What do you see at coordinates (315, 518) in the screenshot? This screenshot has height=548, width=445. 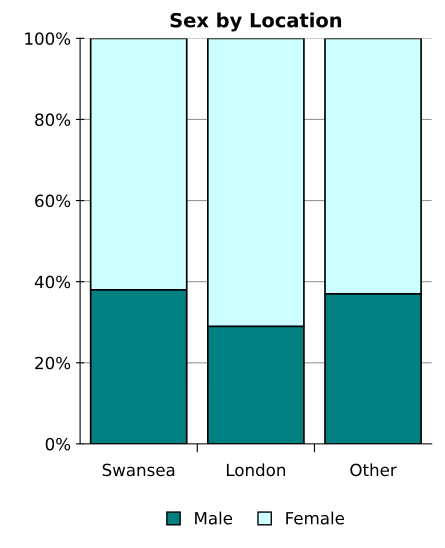 I see `legend-label: Female` at bounding box center [315, 518].